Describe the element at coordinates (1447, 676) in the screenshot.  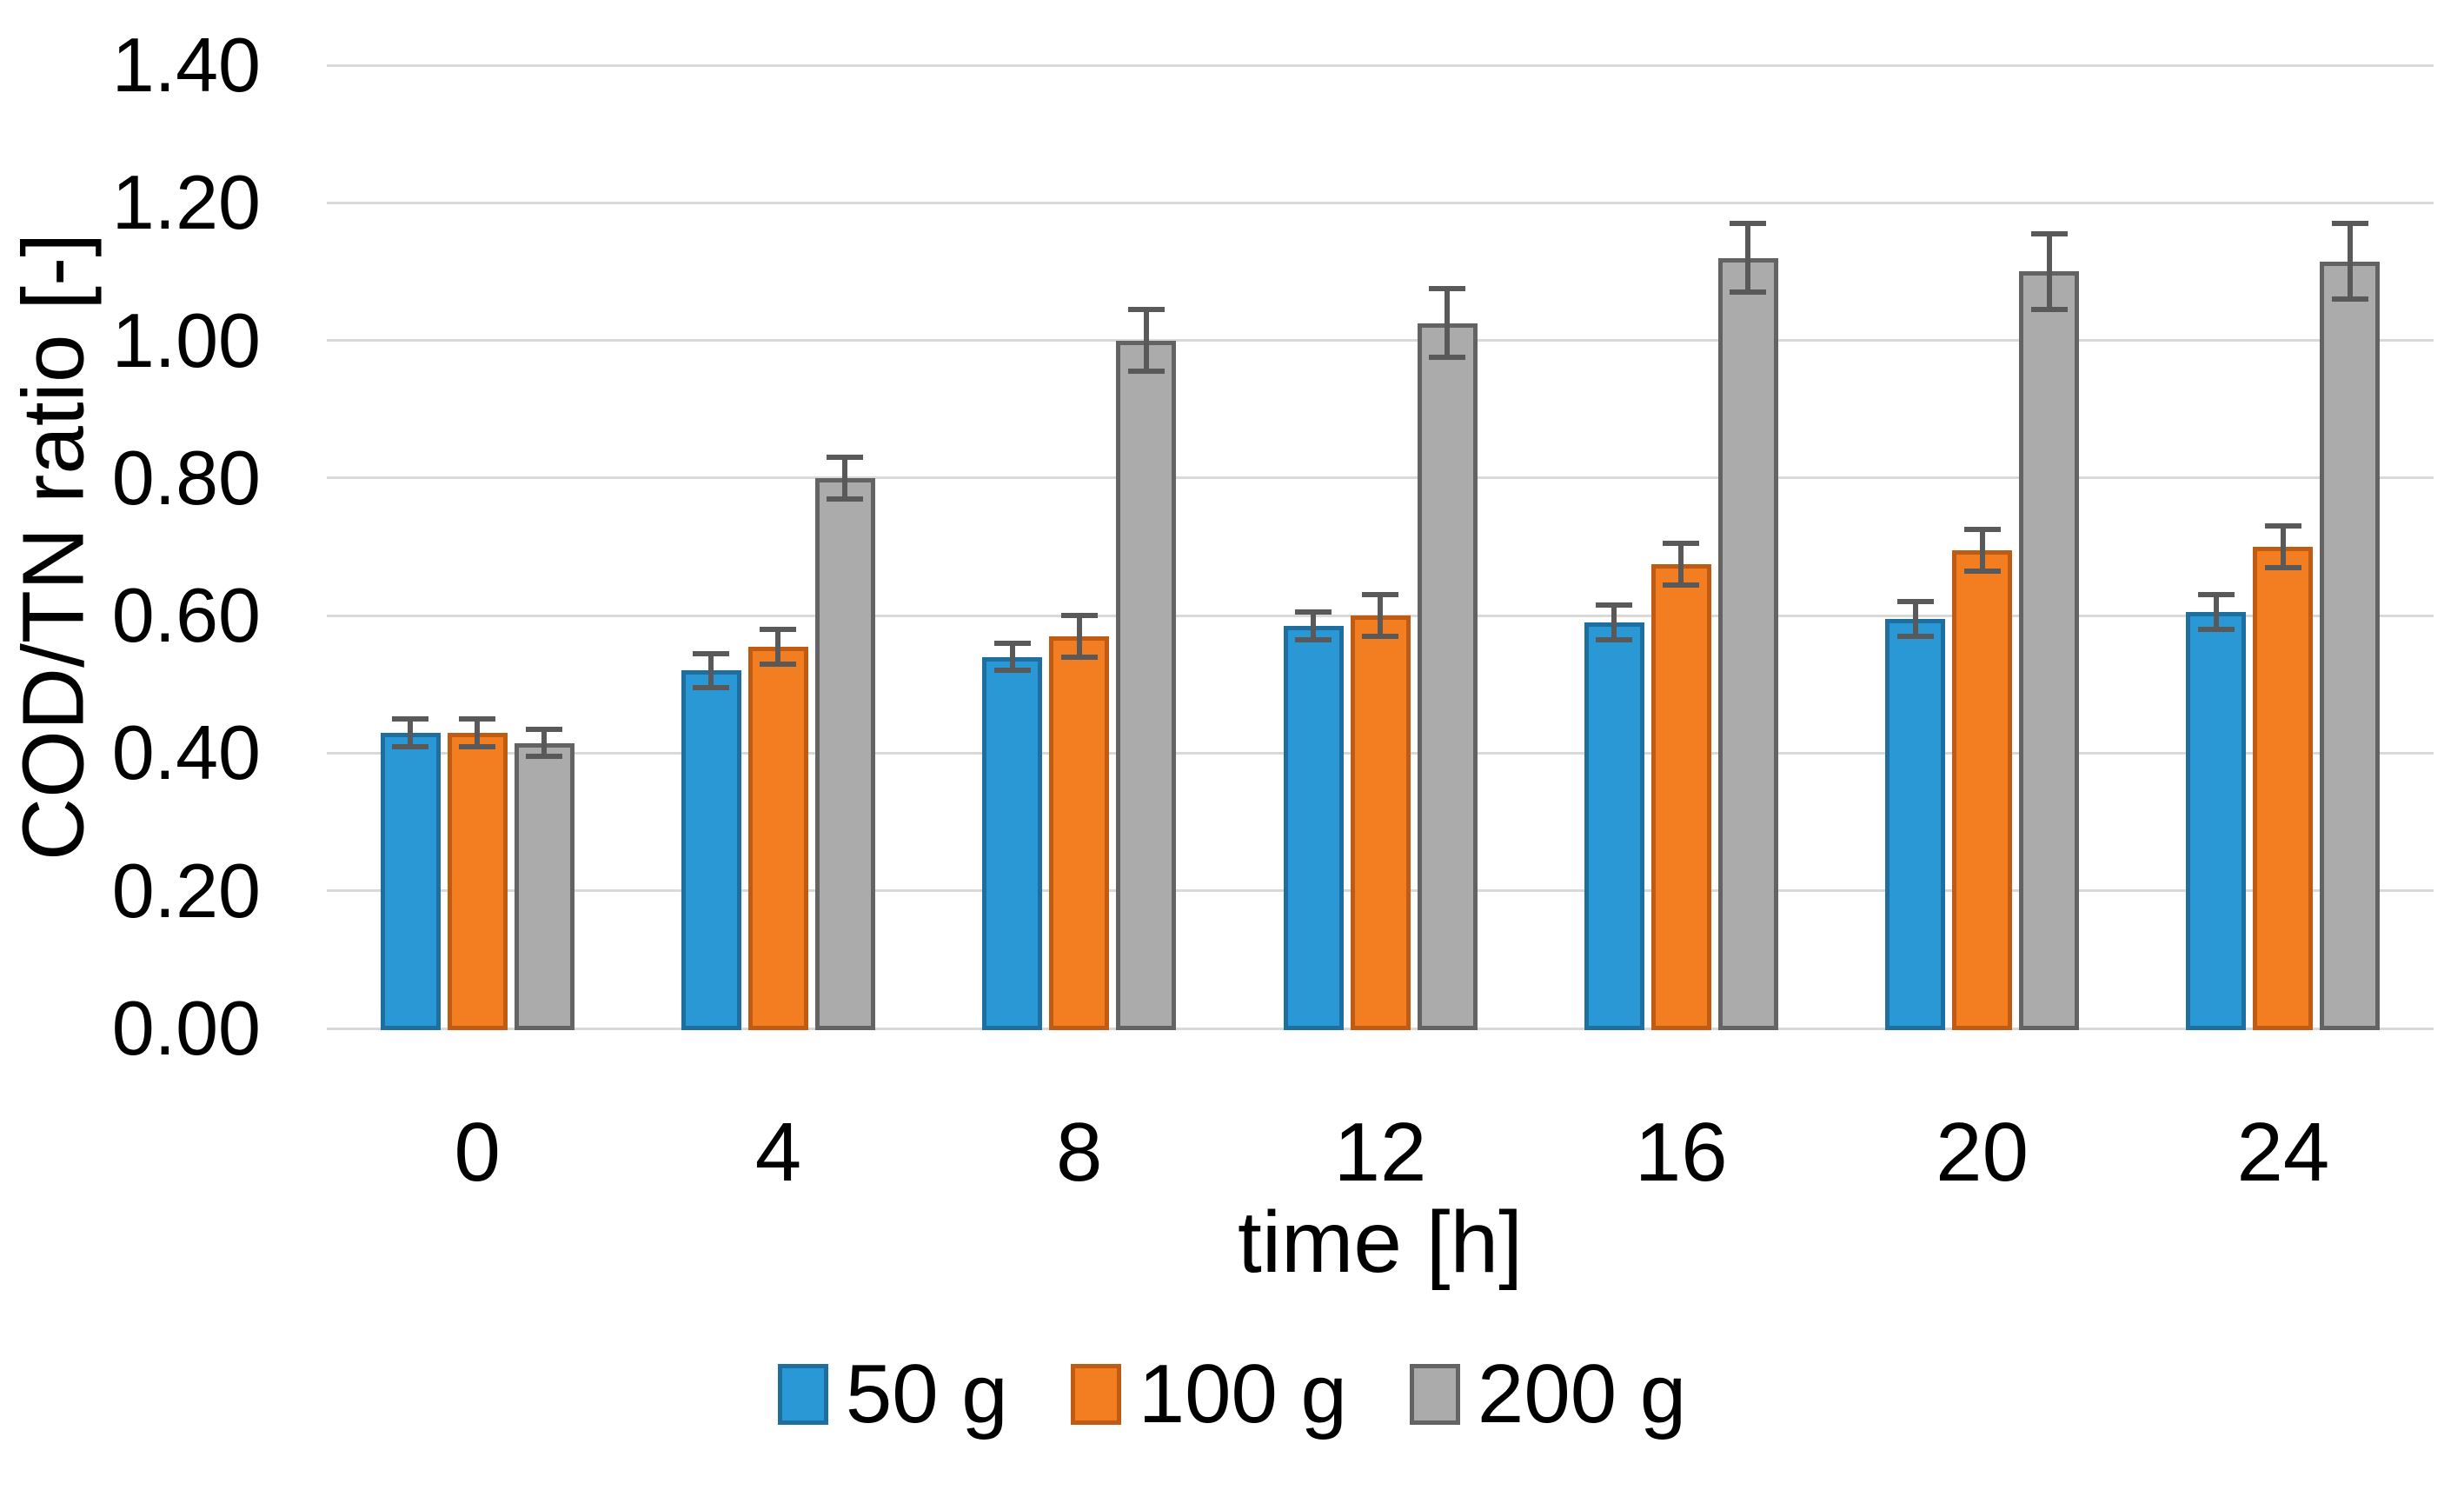
I see `bar-200g-t12` at that location.